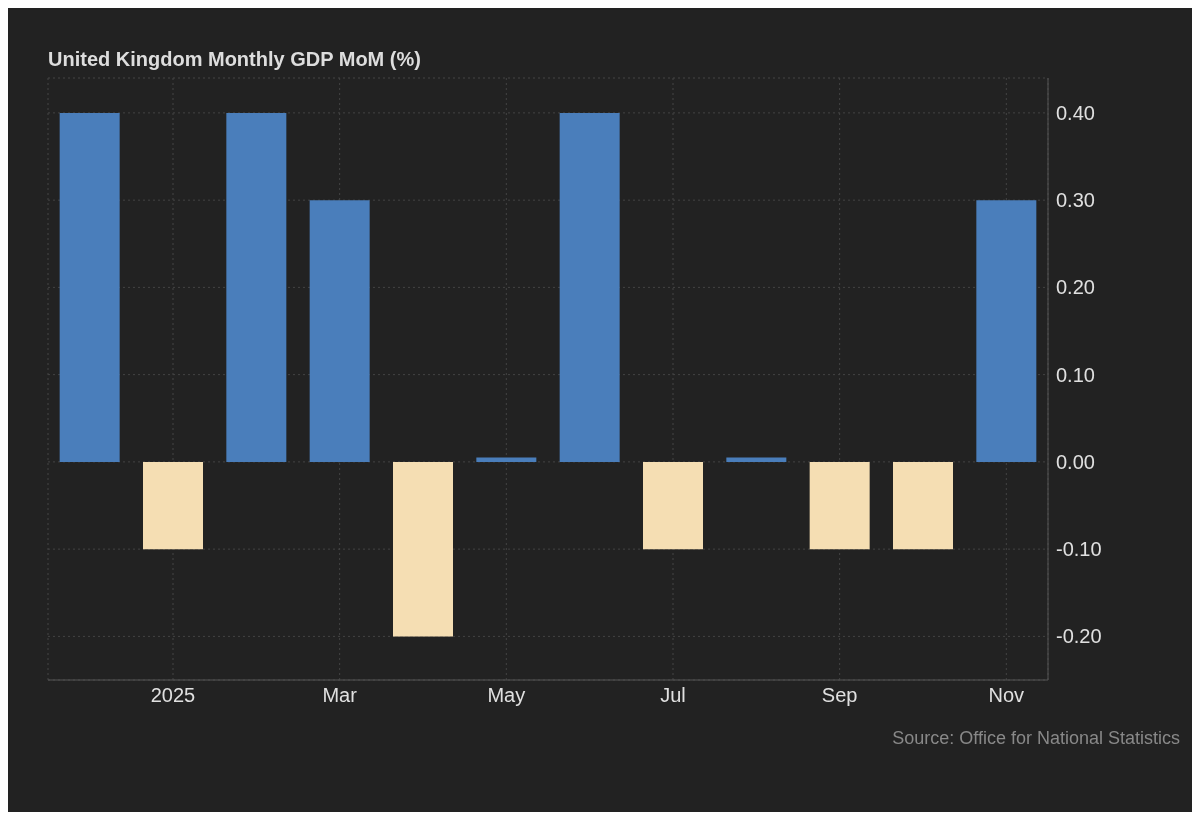  Describe the element at coordinates (340, 695) in the screenshot. I see `x-tick-label: Mar` at that location.